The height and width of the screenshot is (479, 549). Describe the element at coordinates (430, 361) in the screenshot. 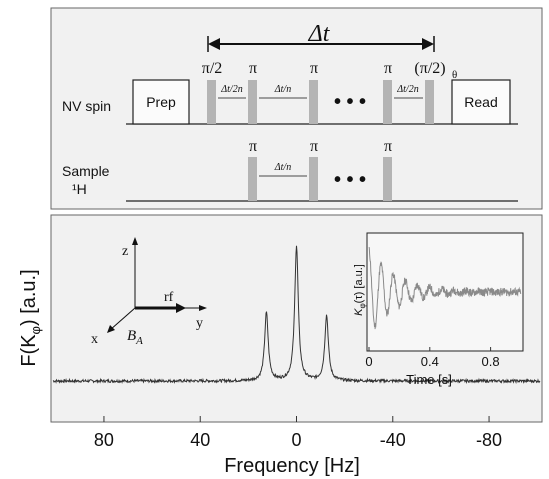

I see `inset-x-tick-label: 0.4` at that location.